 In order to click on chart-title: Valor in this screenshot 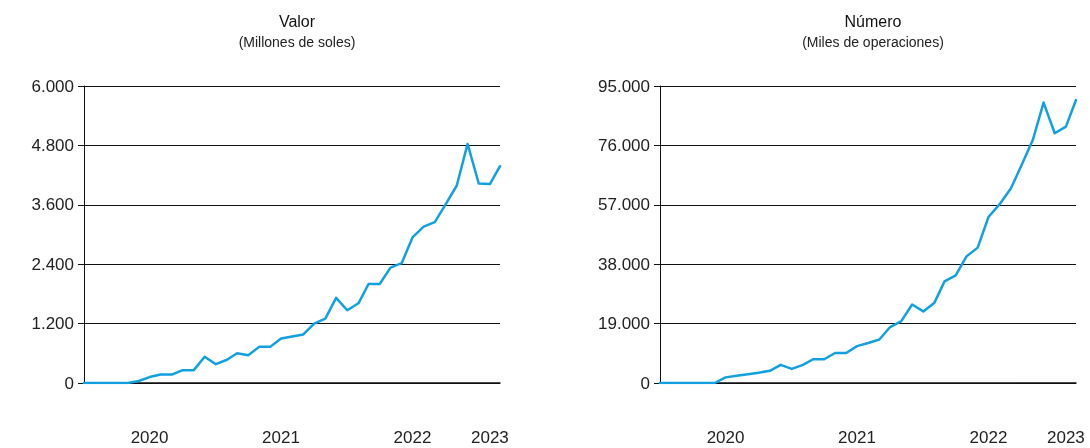, I will do `click(297, 21)`.